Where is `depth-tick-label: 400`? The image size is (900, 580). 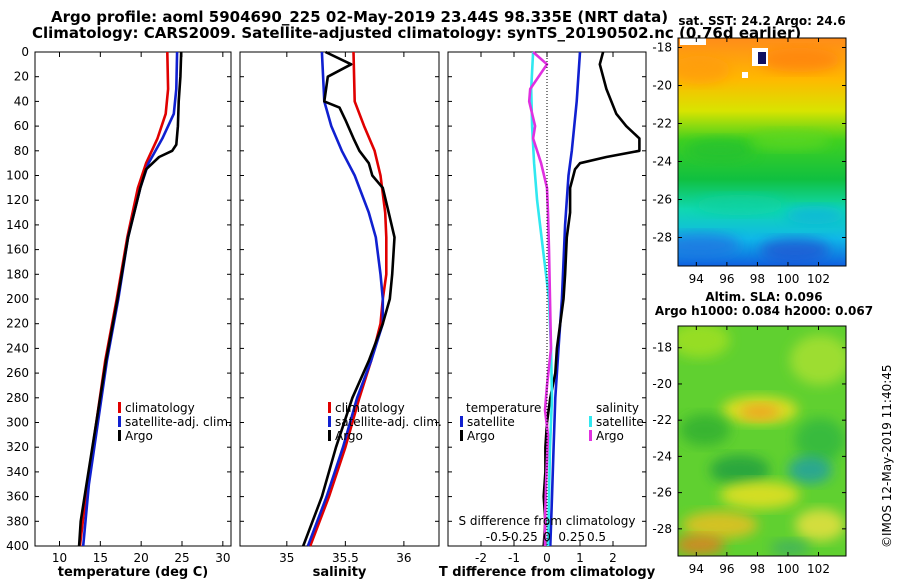
depth-tick-label: 400 is located at coordinates (17, 546).